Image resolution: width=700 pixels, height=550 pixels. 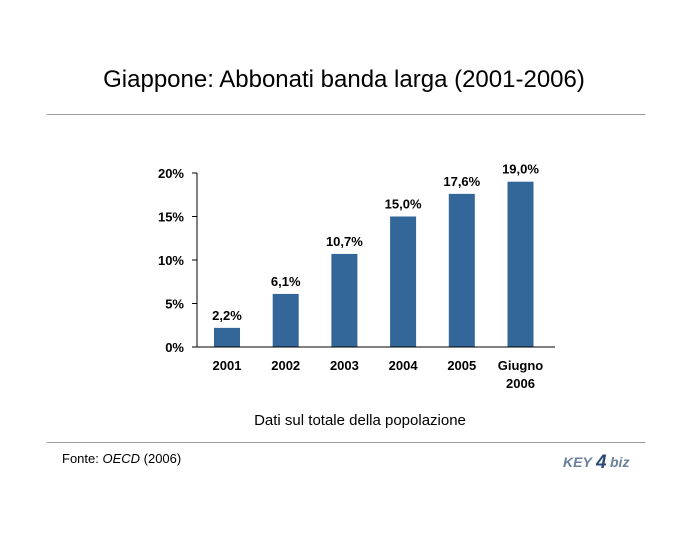 I want to click on x-tick-label: 2004, so click(x=404, y=365).